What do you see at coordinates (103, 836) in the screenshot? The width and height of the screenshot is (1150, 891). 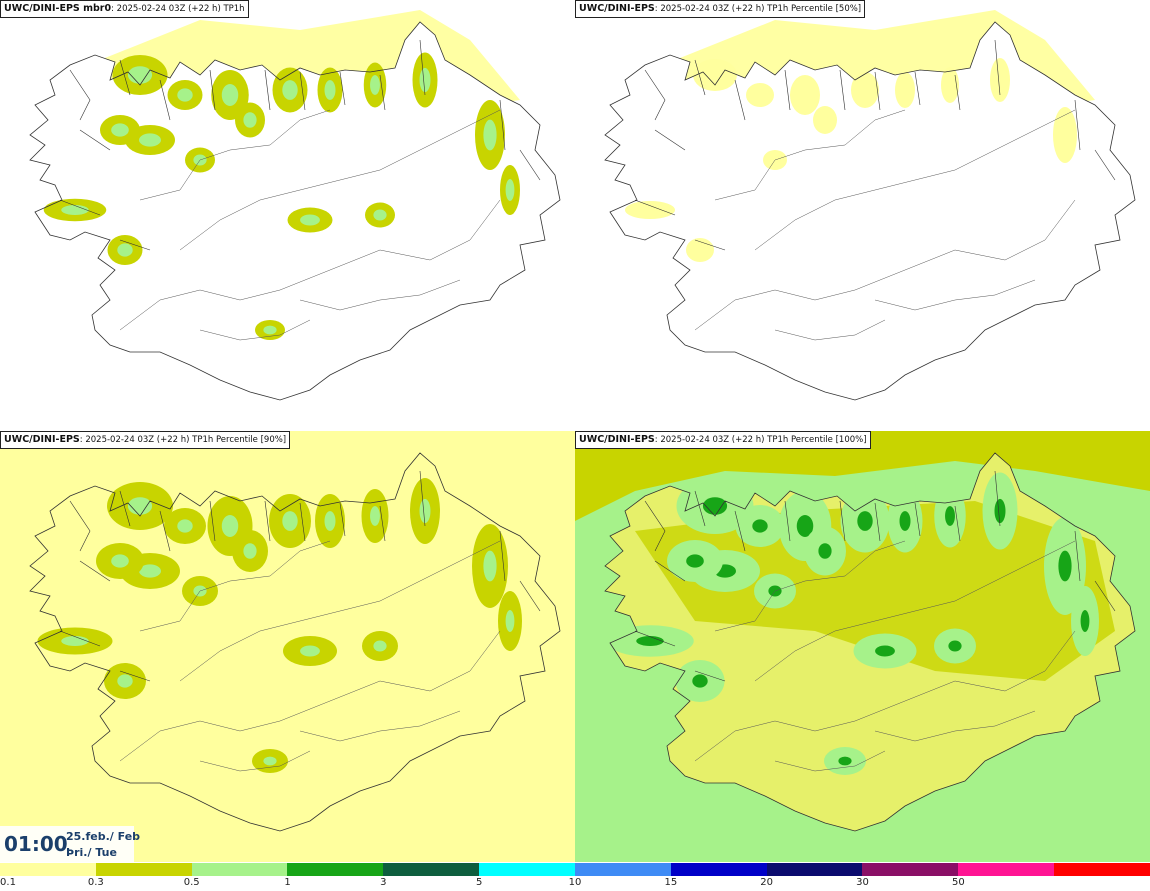 I see `valid-time-date: 25.feb./ Feb` at bounding box center [103, 836].